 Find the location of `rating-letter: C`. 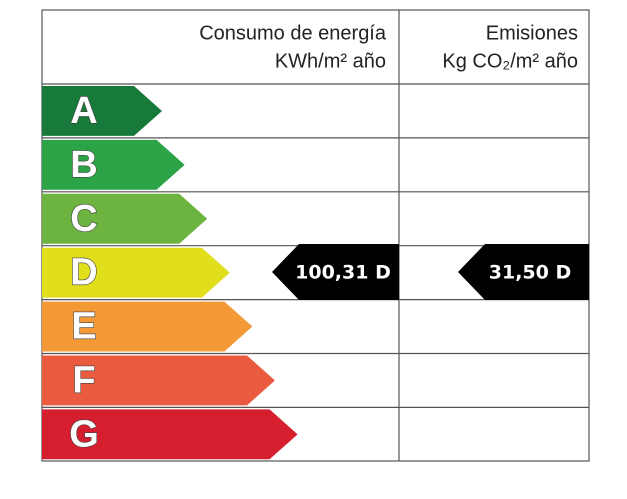

rating-letter: C is located at coordinates (83, 219).